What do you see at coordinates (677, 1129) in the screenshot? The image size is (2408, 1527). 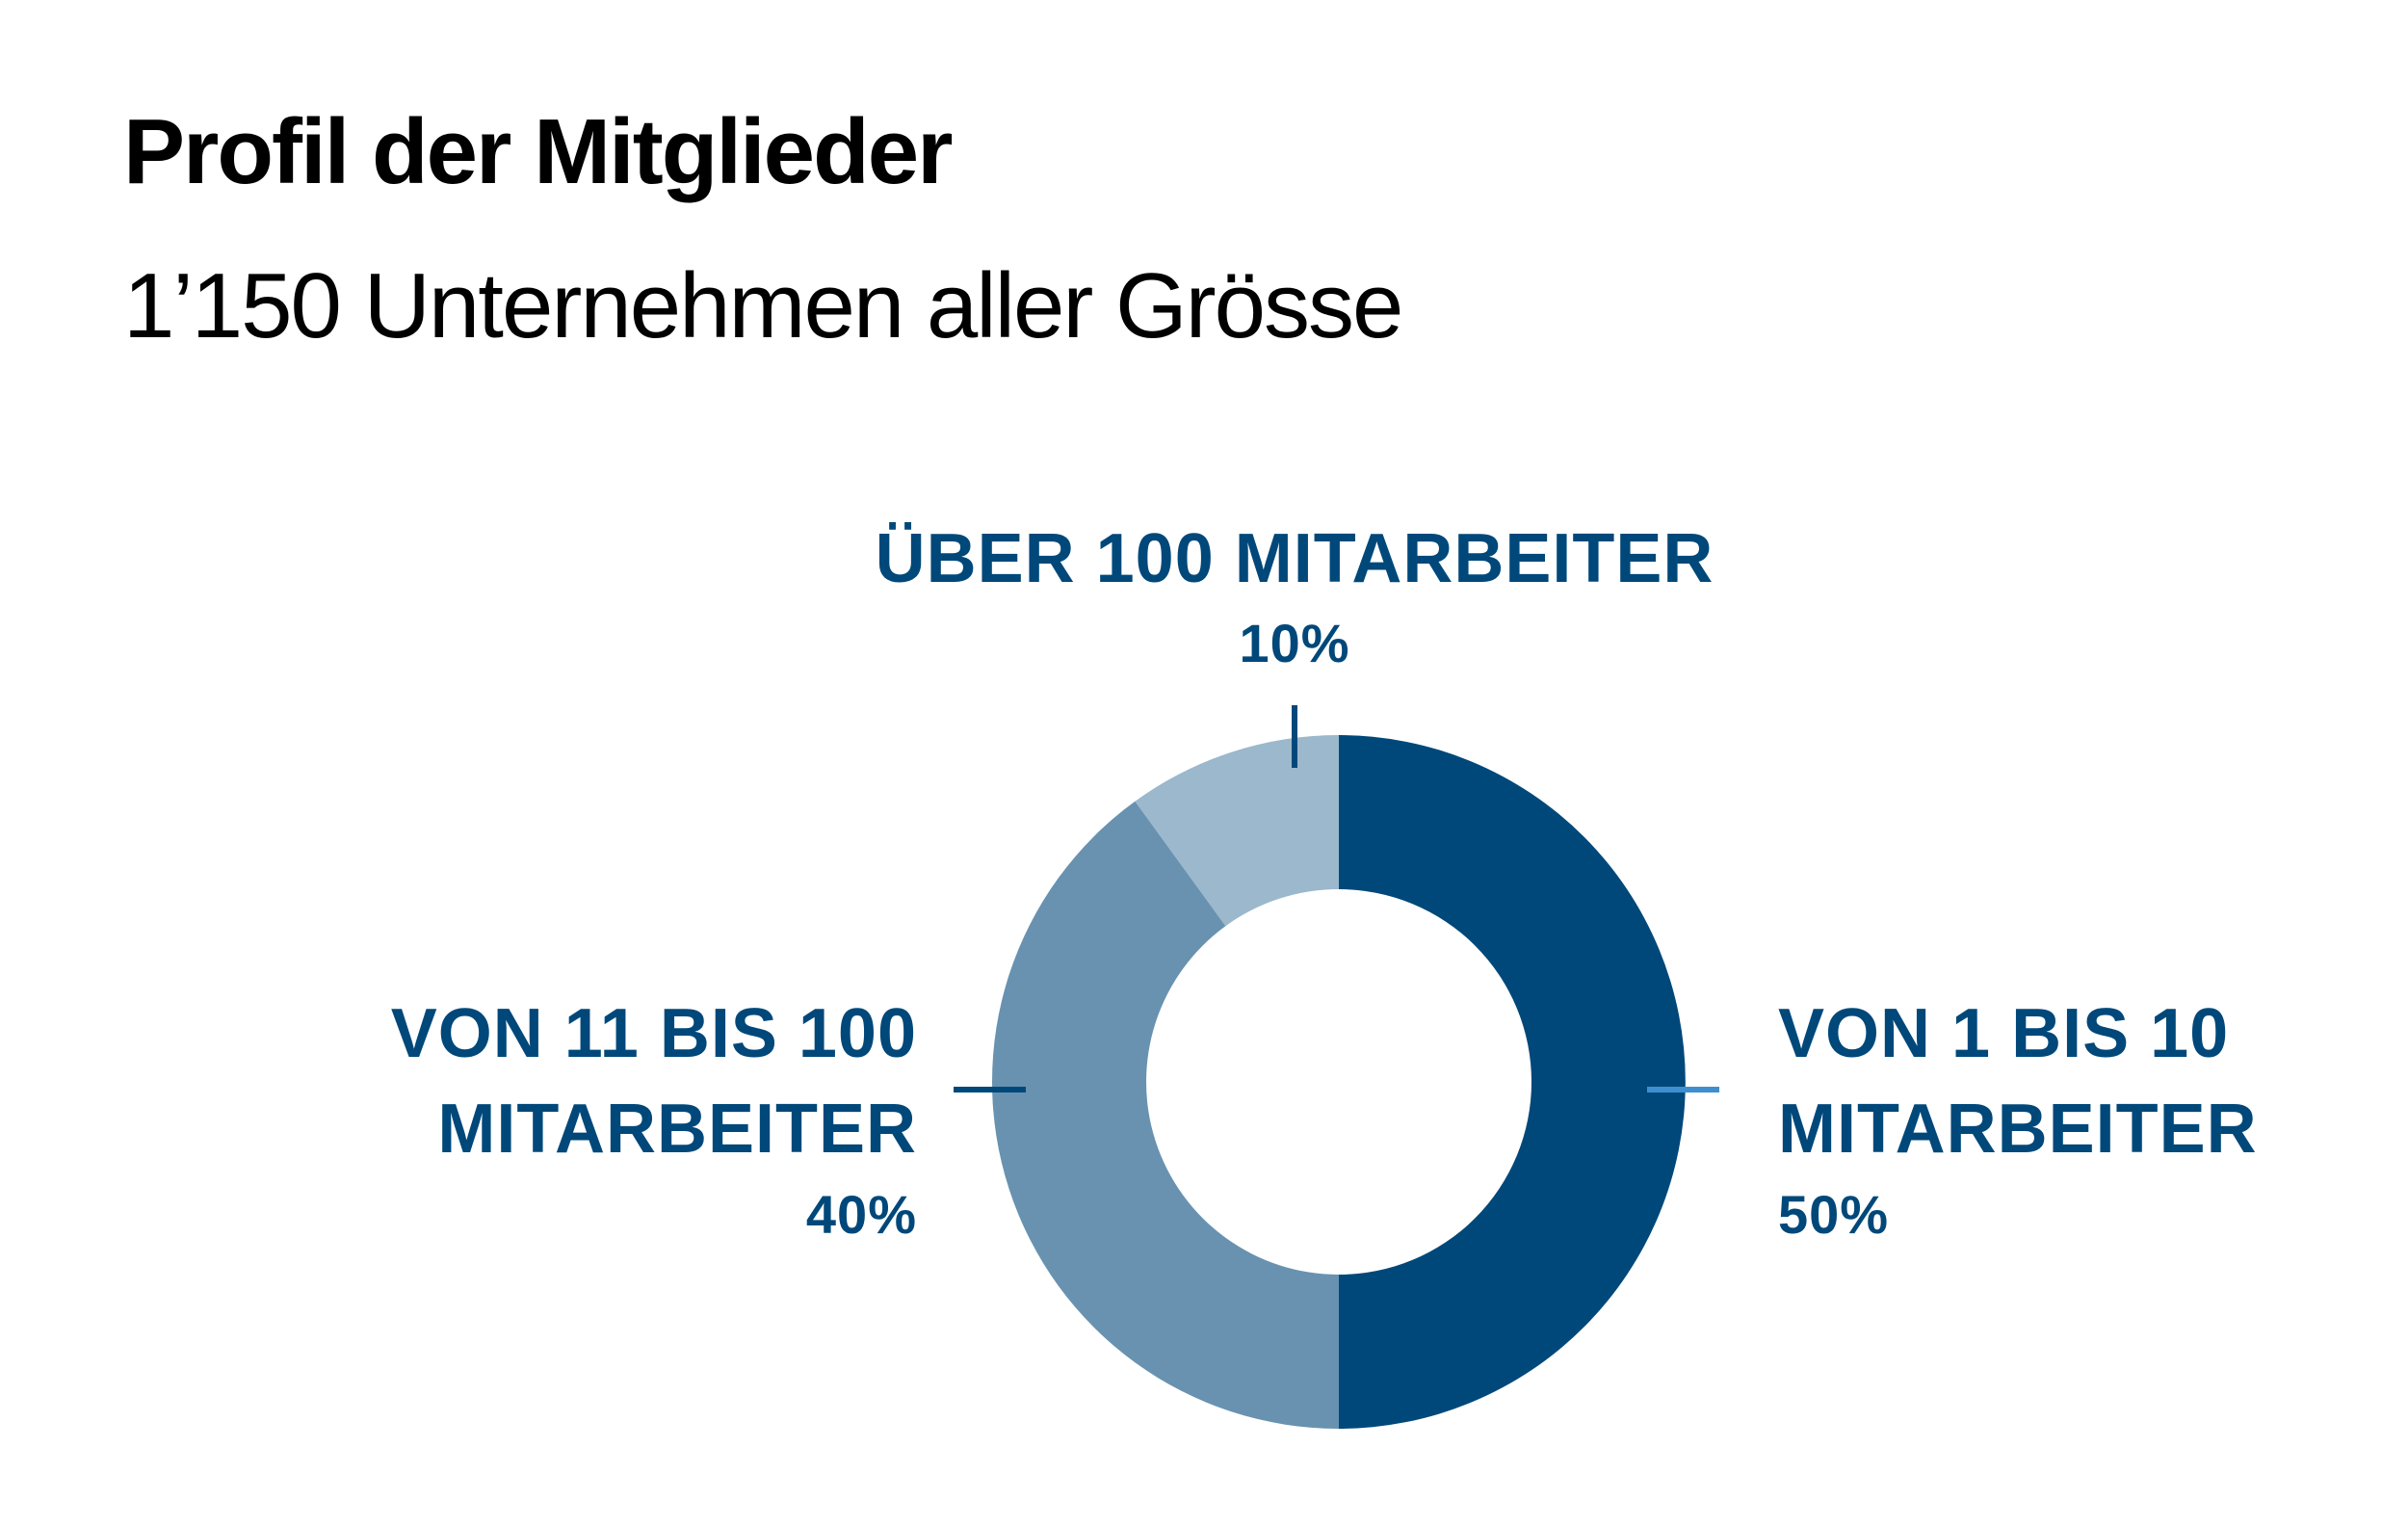 I see `slice-label-11-100-line2: MITARBEITER` at bounding box center [677, 1129].